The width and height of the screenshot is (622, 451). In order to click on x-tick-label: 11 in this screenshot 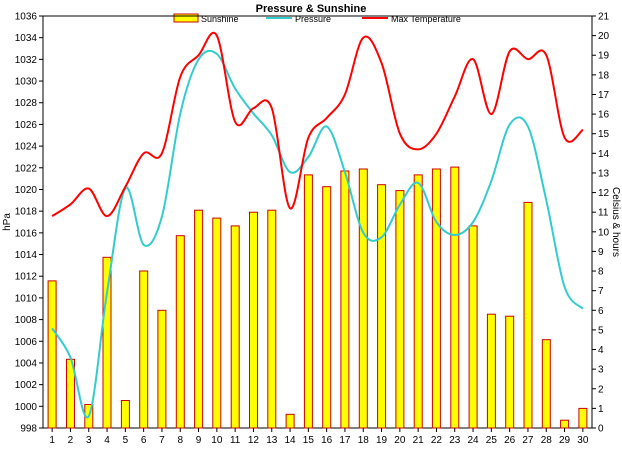, I will do `click(235, 440)`.